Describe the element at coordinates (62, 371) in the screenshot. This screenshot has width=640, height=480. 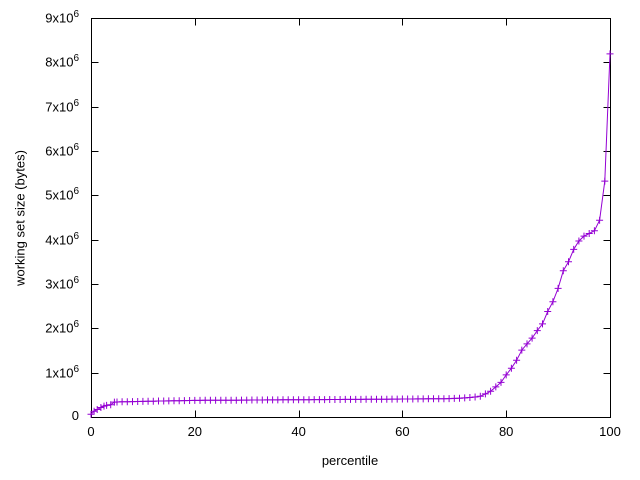
I see `y-tick-label: 1x10⁶` at that location.